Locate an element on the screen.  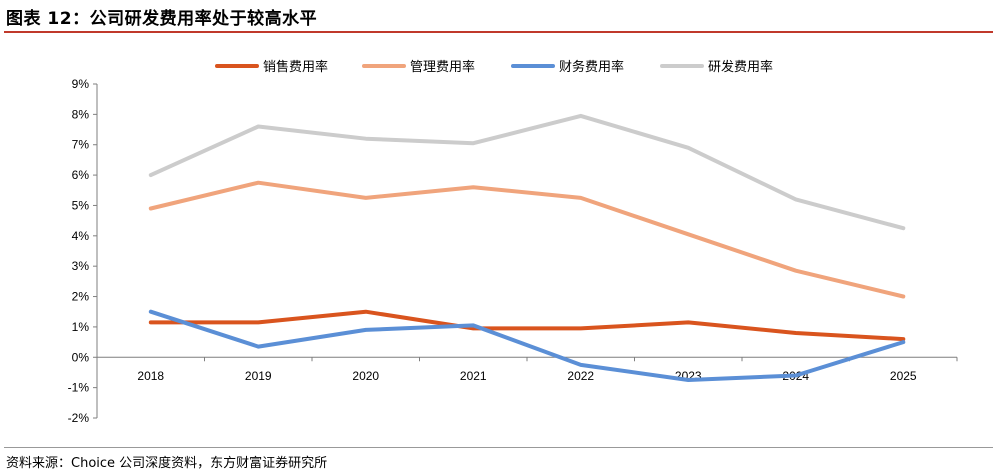
y-tick-label: 3% is located at coordinates (81, 266).